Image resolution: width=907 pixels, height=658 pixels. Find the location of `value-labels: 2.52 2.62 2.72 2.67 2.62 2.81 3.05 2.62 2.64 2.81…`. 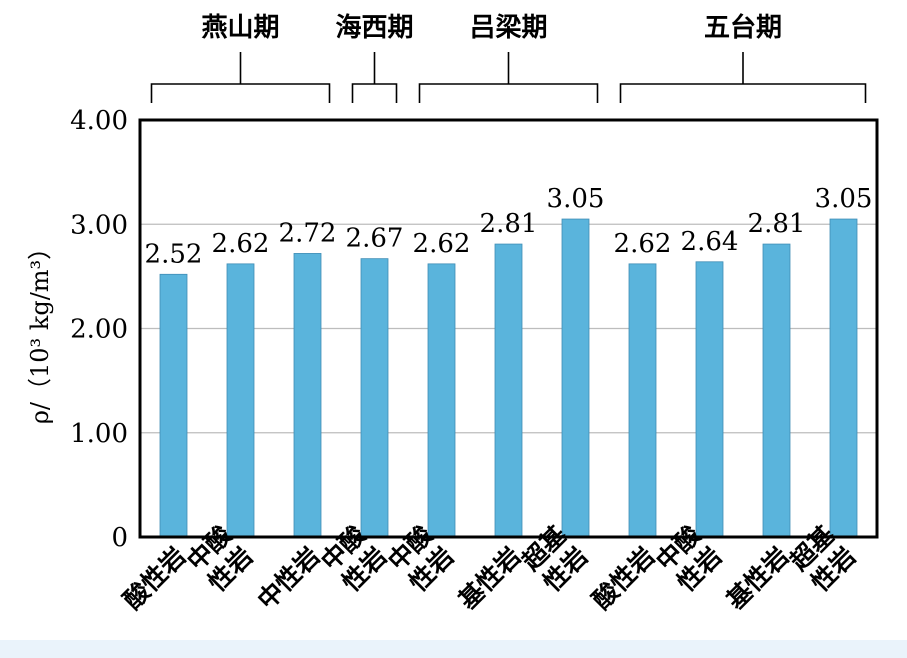

value-labels: 2.52 2.62 2.72 2.67 2.62 2.81 3.05 2.62 2.64 2.81… is located at coordinates (509, 226).